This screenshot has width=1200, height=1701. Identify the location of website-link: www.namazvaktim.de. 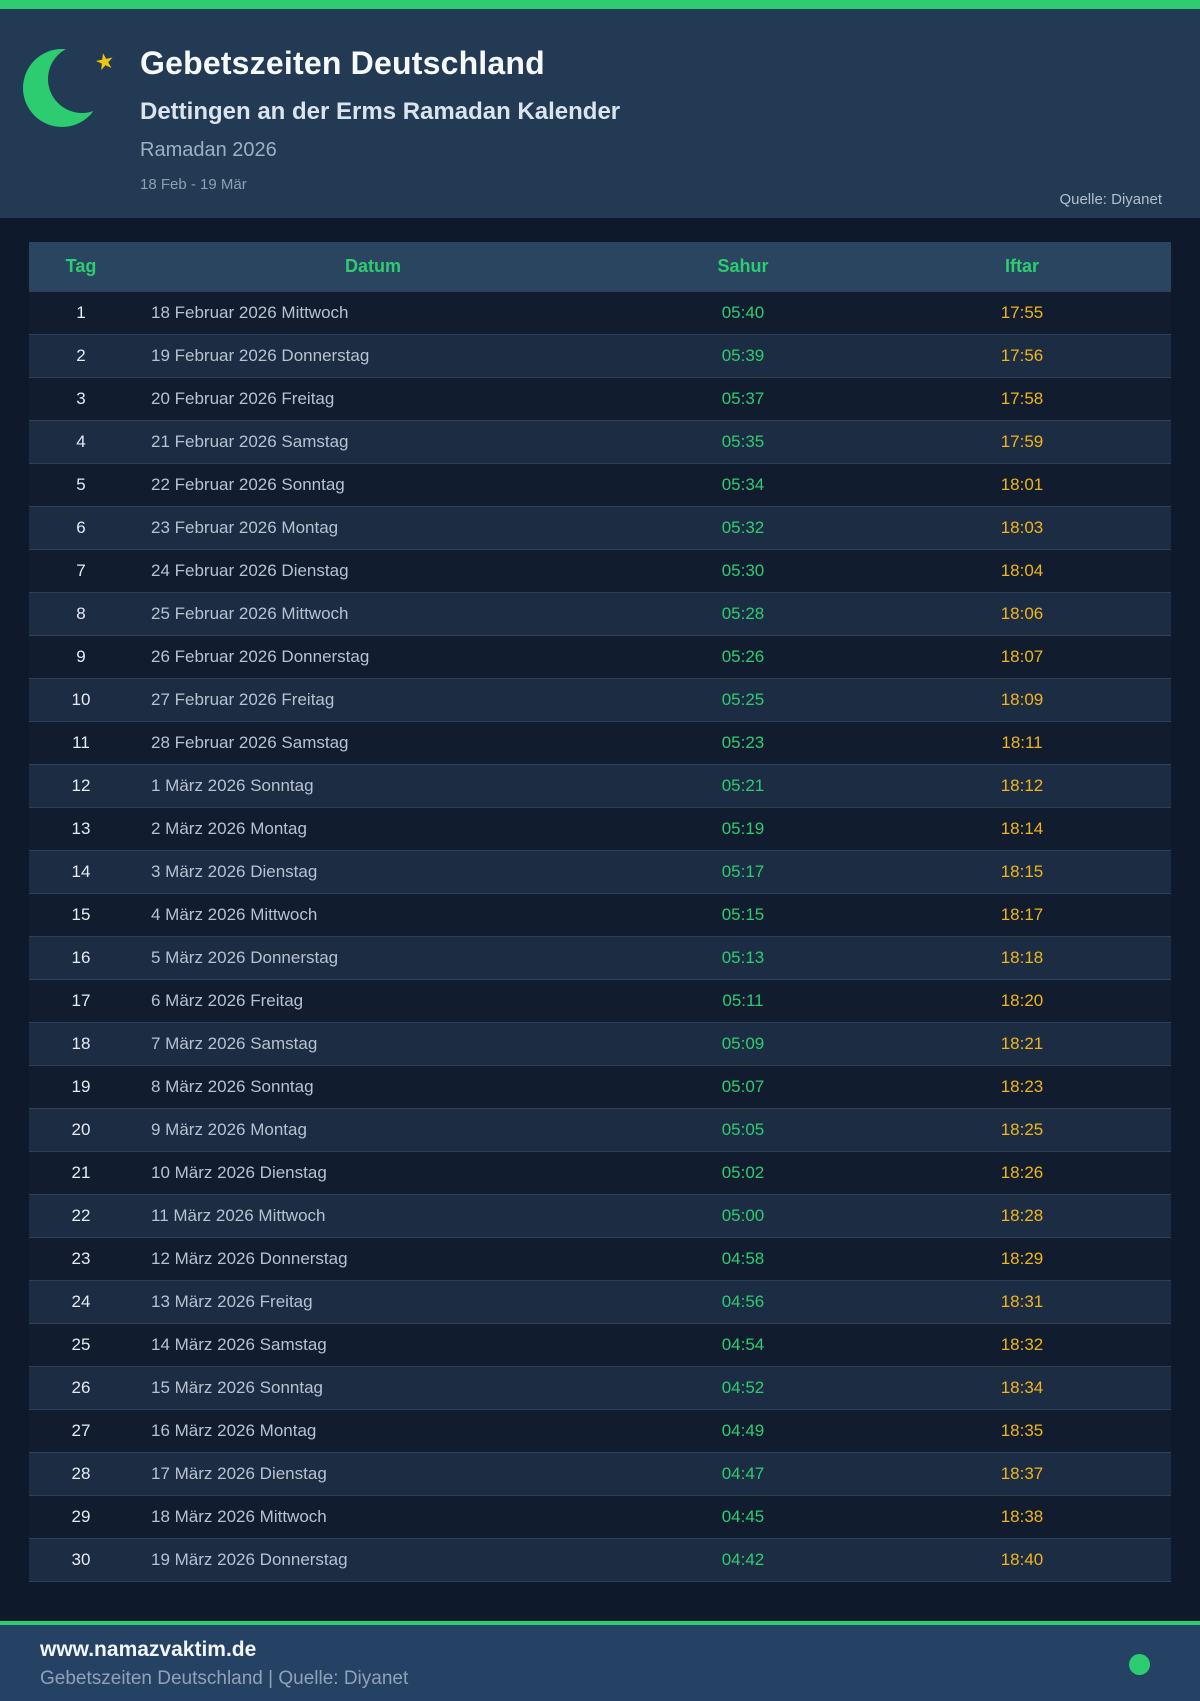
(148, 1649).